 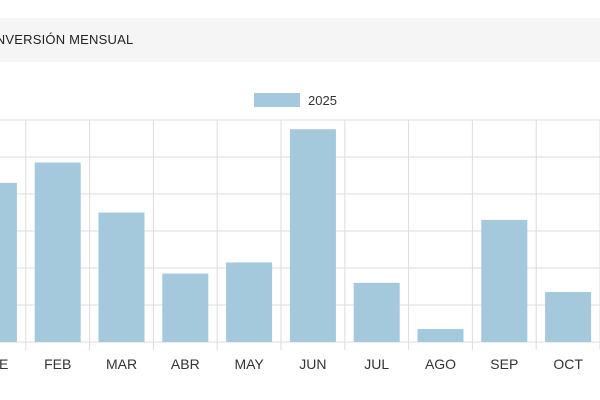 What do you see at coordinates (291, 364) in the screenshot?
I see `x-tick-labels: ENE FEB MAR ABR MAY JUN JUL AGO SEP OCT` at bounding box center [291, 364].